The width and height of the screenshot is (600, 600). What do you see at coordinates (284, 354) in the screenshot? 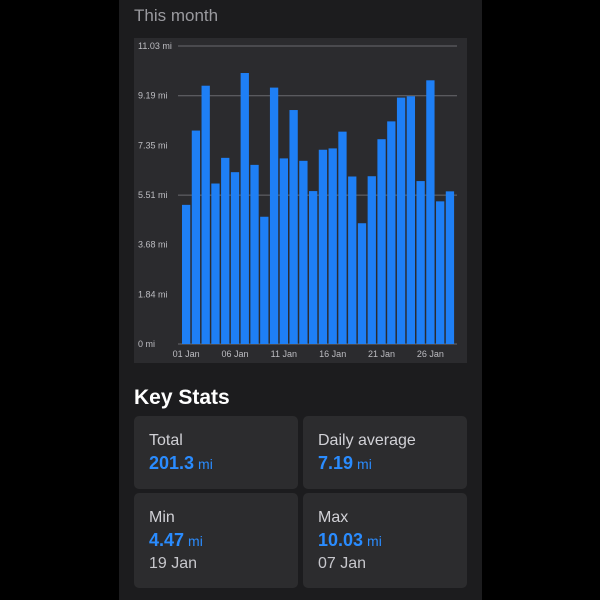
I see `x-tick-label: 11 Jan` at bounding box center [284, 354].